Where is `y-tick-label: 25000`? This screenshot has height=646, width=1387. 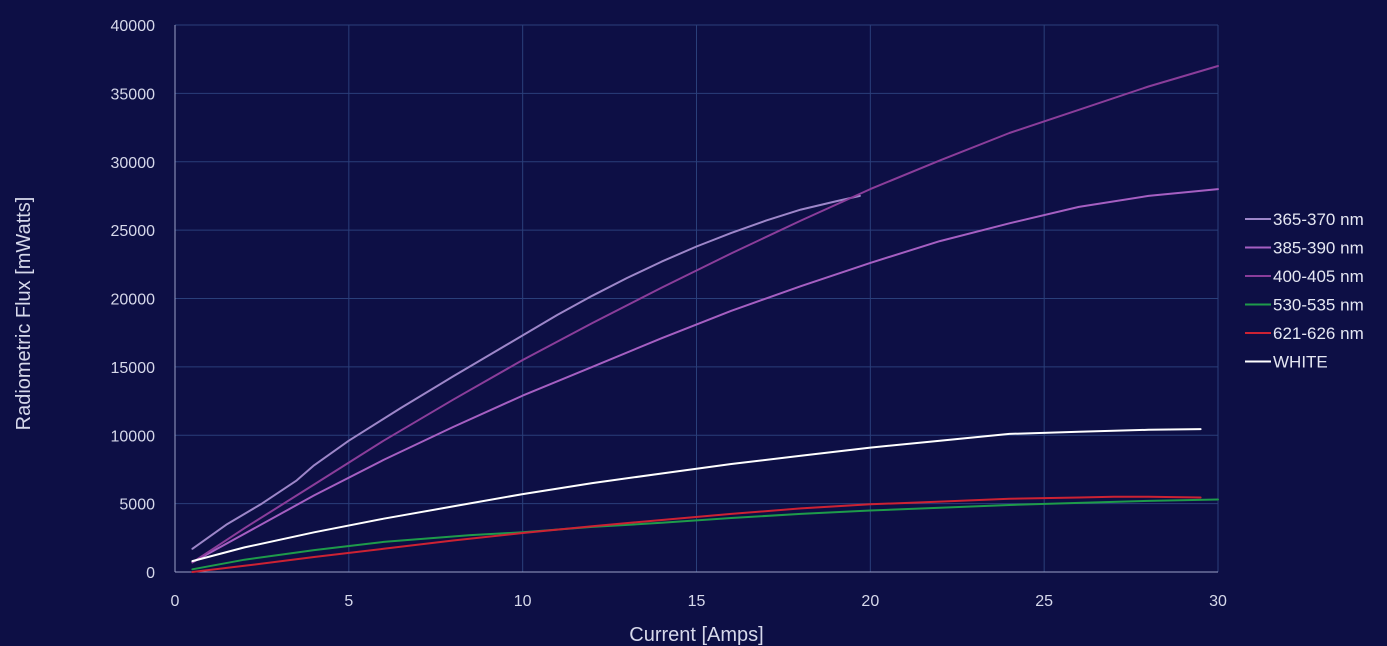 y-tick-label: 25000 is located at coordinates (133, 231).